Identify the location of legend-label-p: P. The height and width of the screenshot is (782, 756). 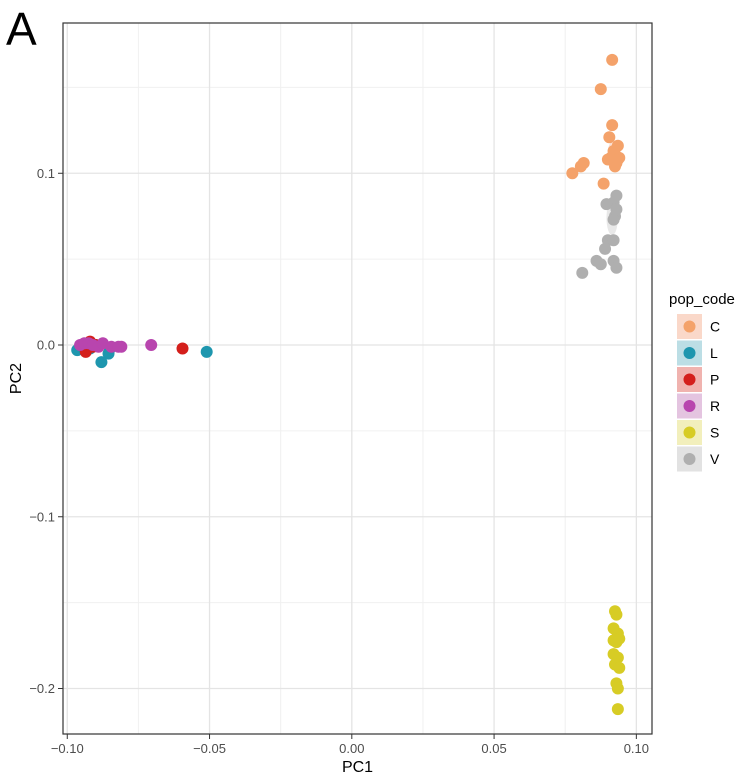
(714, 380).